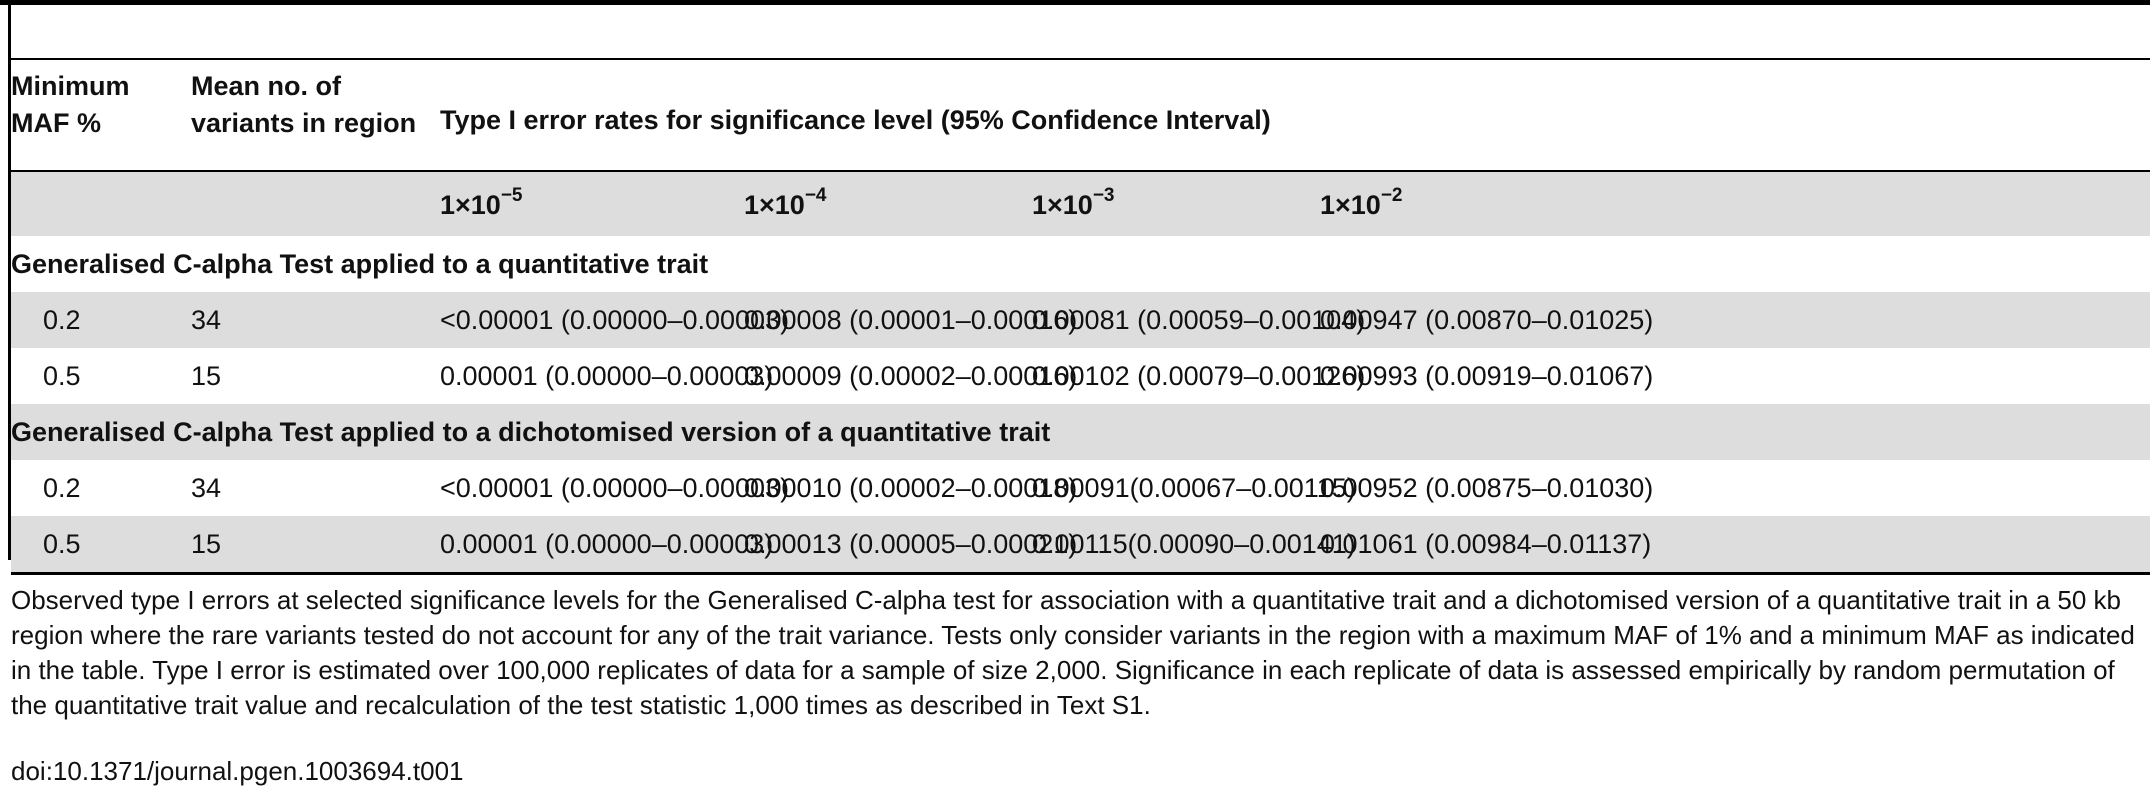  What do you see at coordinates (1075, 2) in the screenshot?
I see `top-border` at bounding box center [1075, 2].